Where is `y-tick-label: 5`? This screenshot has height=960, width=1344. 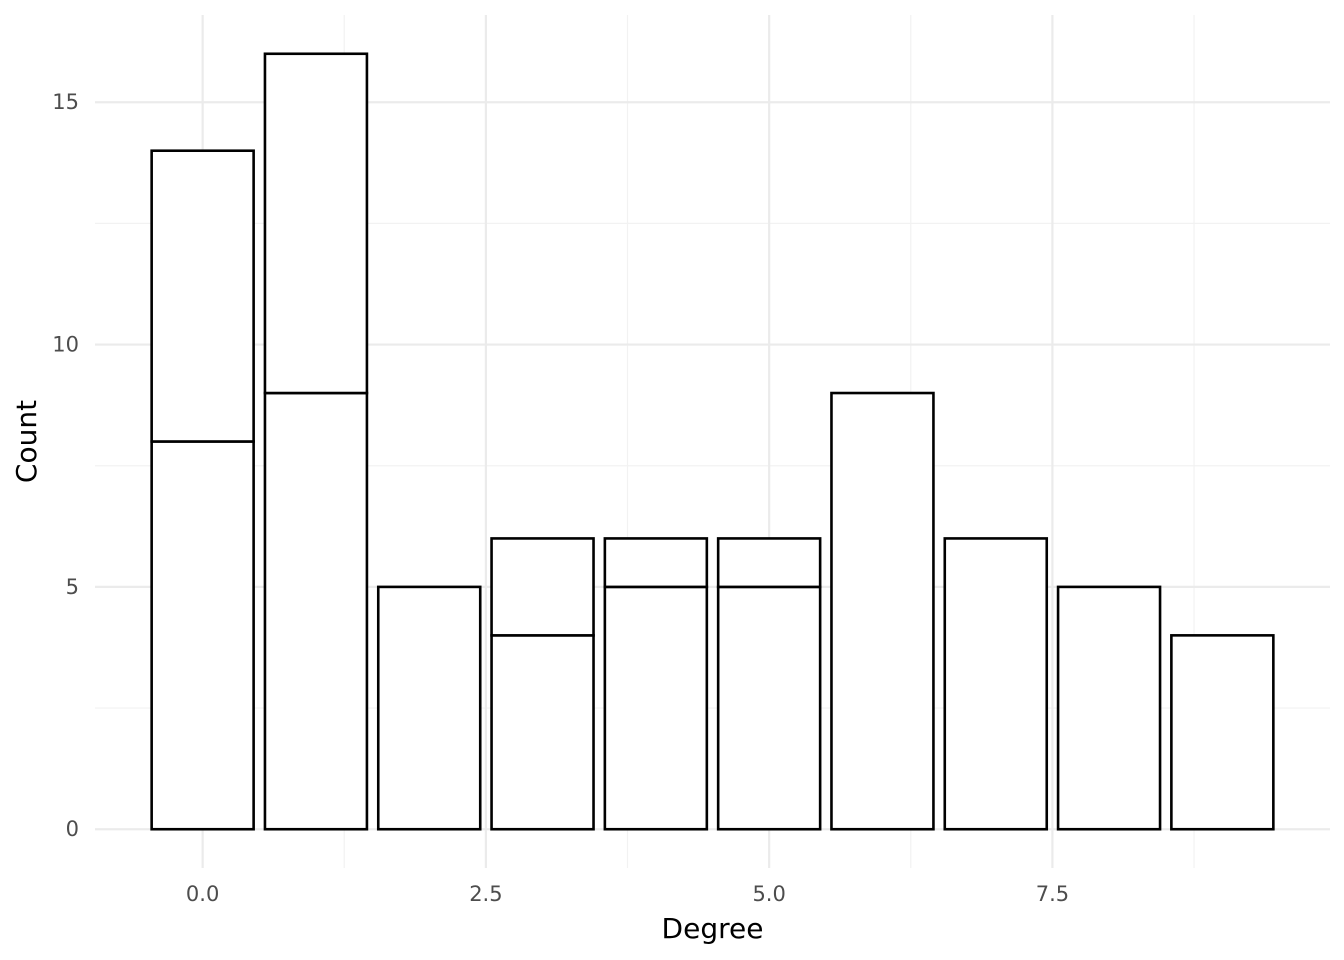 y-tick-label: 5 is located at coordinates (72, 587).